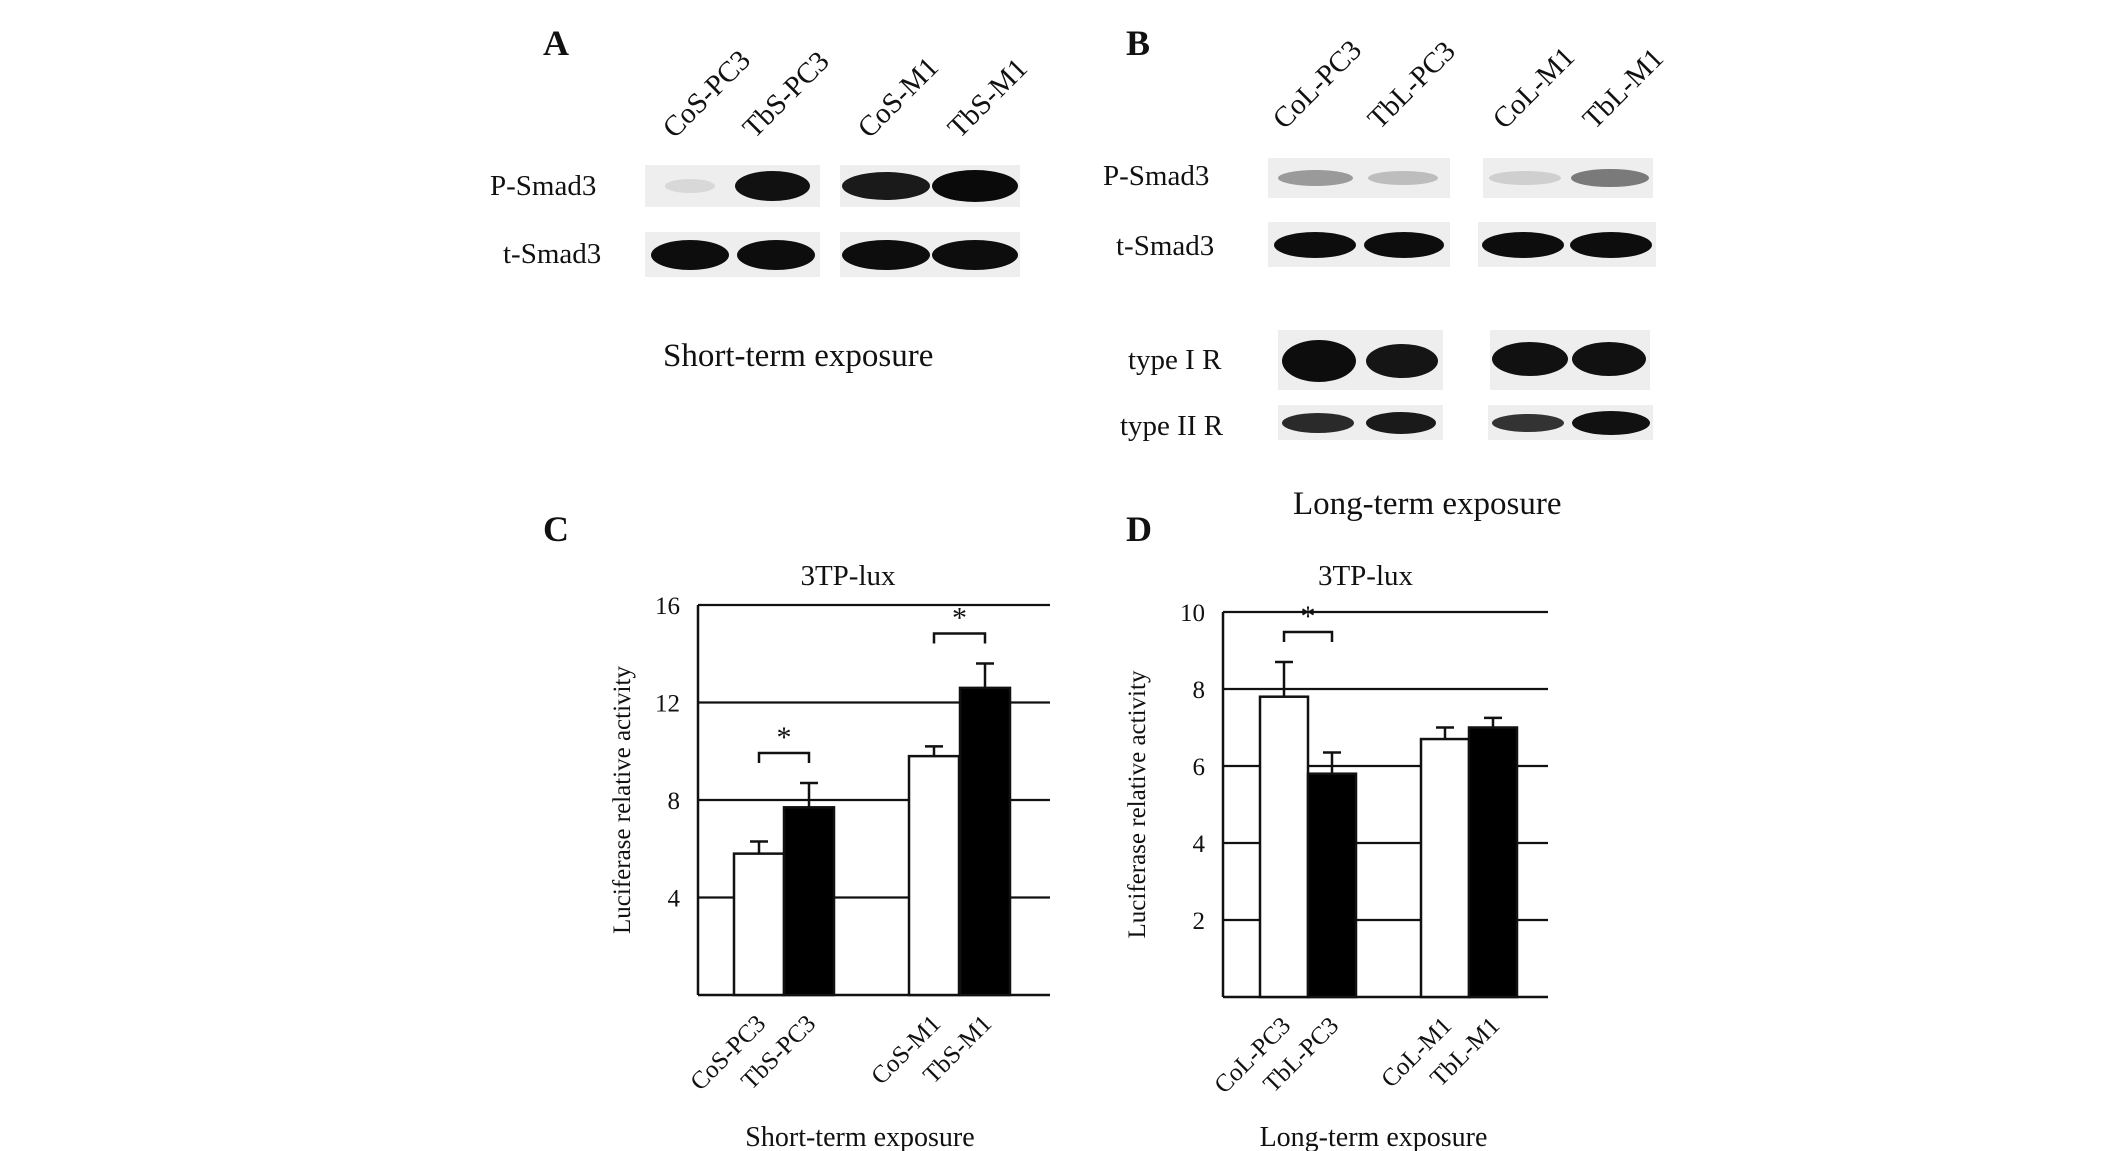  What do you see at coordinates (667, 704) in the screenshot?
I see `y-tick-label: 12` at bounding box center [667, 704].